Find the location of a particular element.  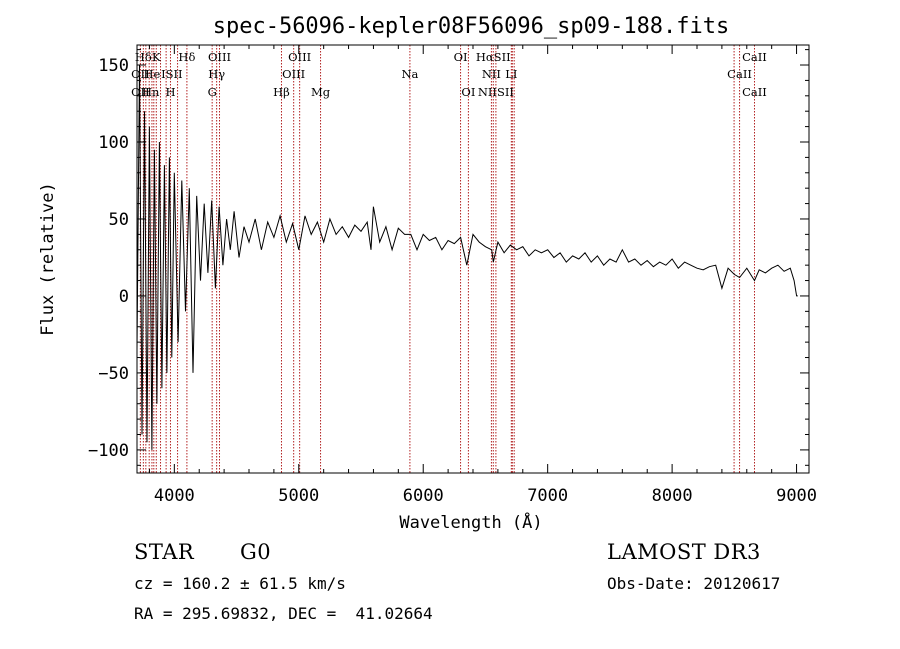

spectral-line-label: He is located at coordinates (152, 74).